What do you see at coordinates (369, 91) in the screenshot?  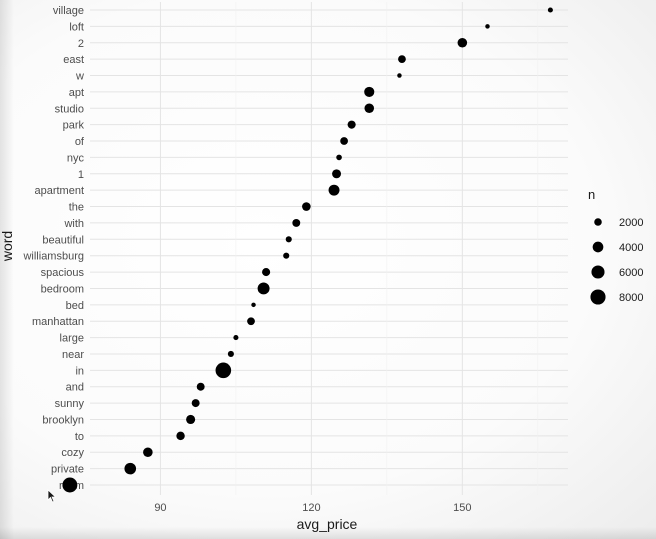 I see `point-apt` at bounding box center [369, 91].